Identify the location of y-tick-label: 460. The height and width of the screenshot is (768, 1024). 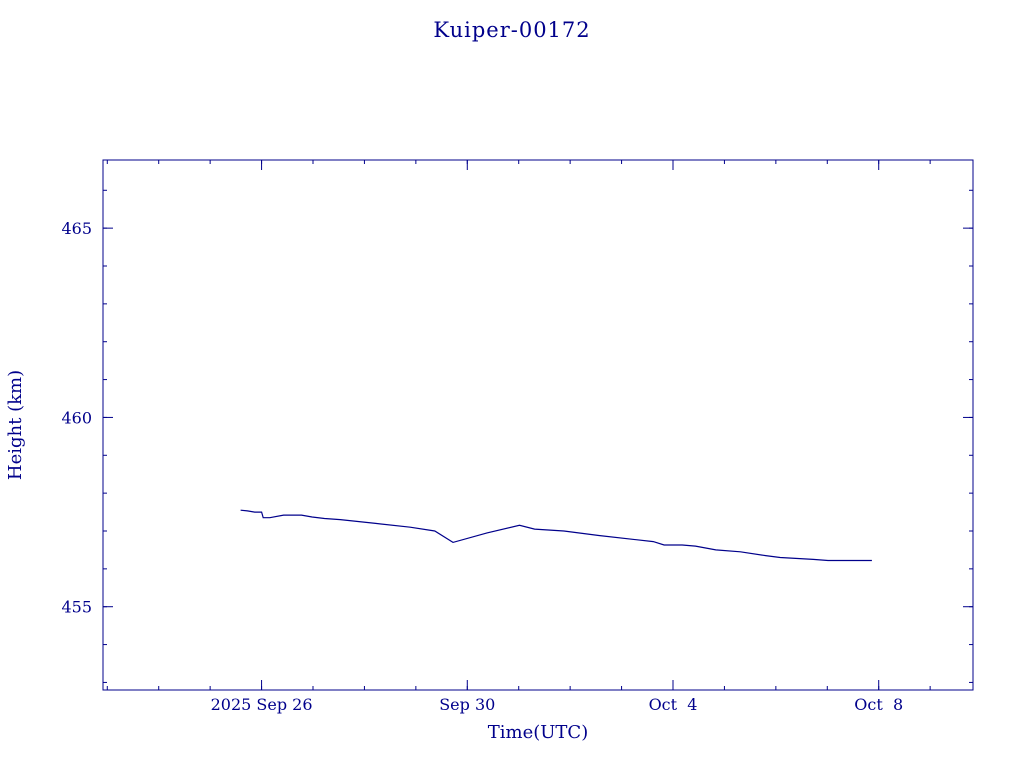
(76, 417).